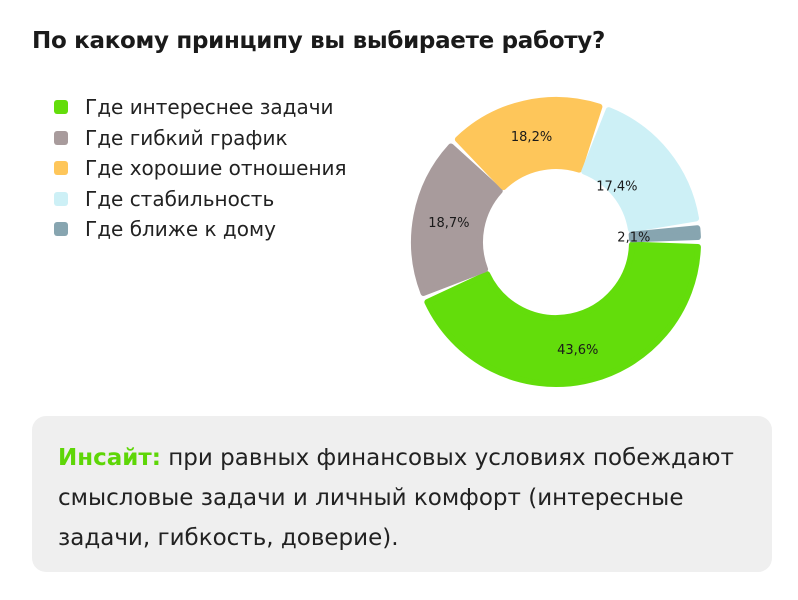 The width and height of the screenshot is (798, 600). I want to click on legend-label: Где стабильность, so click(180, 198).